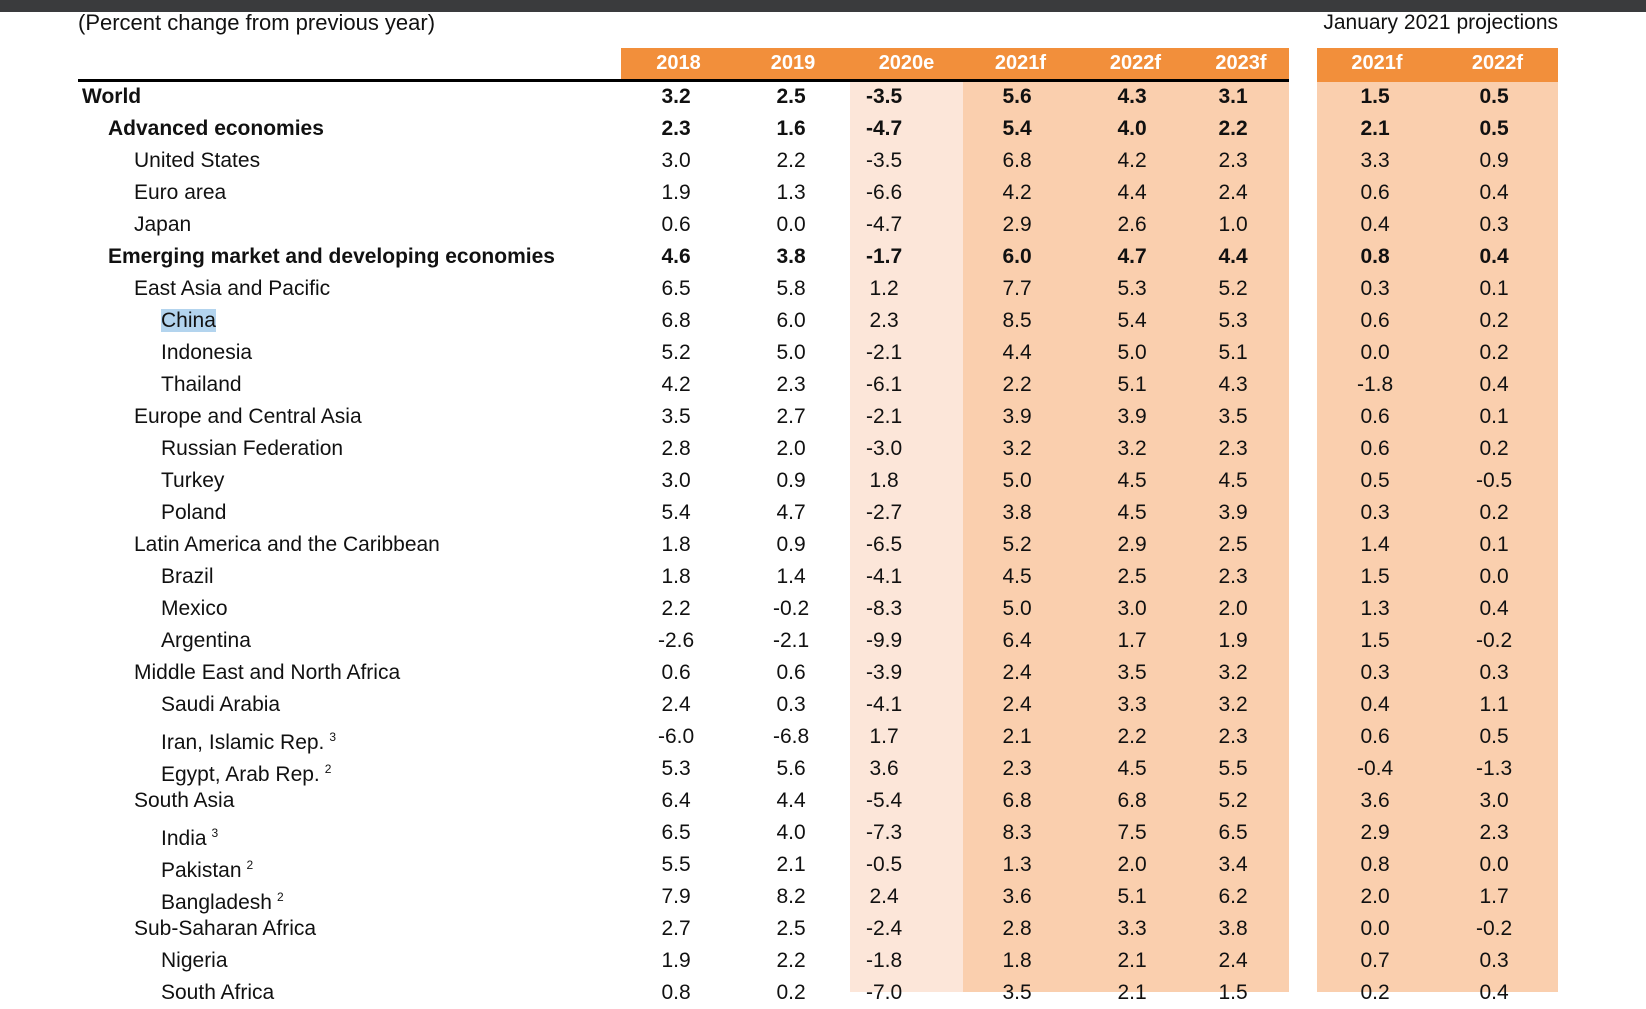 This screenshot has width=1646, height=1009. What do you see at coordinates (1017, 960) in the screenshot?
I see `value-2021f: 1.8` at bounding box center [1017, 960].